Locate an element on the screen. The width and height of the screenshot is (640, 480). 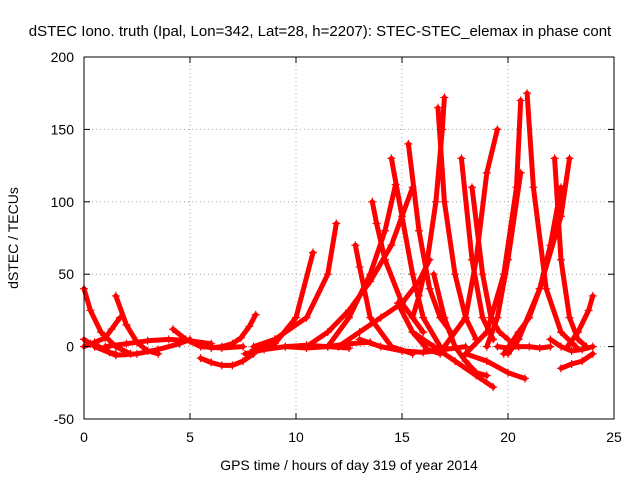
y-axis-label: dSTEC / TECUs is located at coordinates (13, 238).